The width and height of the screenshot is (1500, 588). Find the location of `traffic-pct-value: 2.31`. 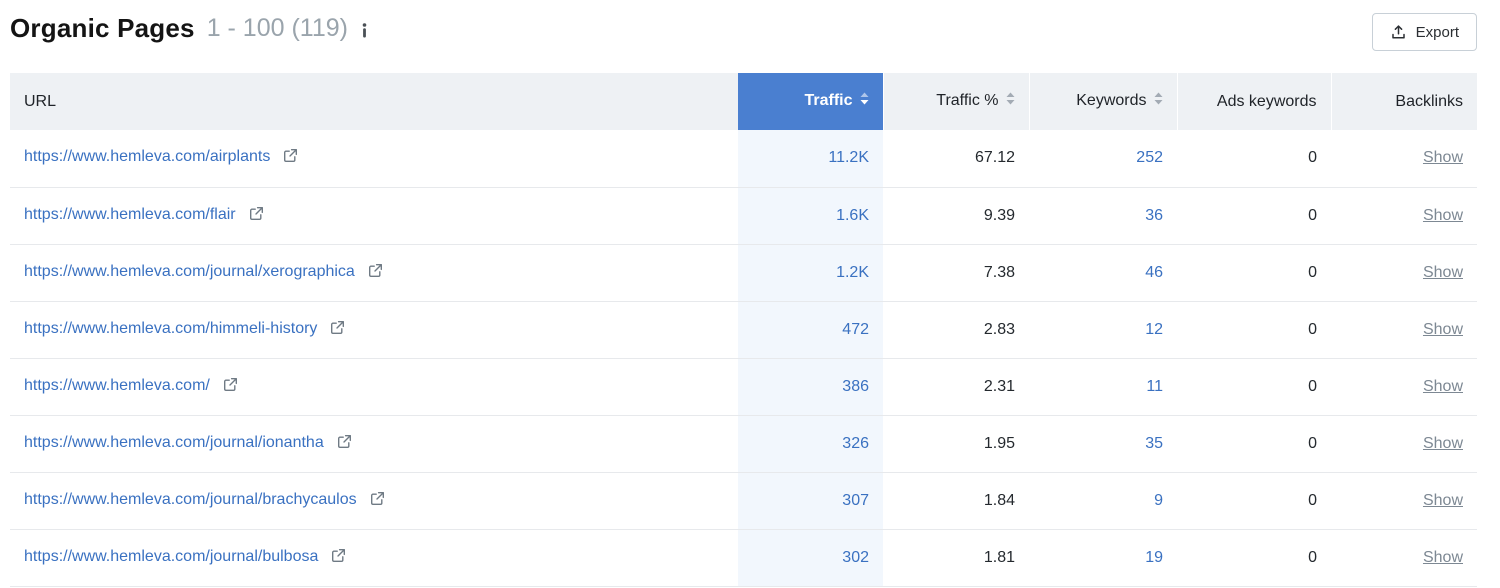

traffic-pct-value: 2.31 is located at coordinates (999, 386).